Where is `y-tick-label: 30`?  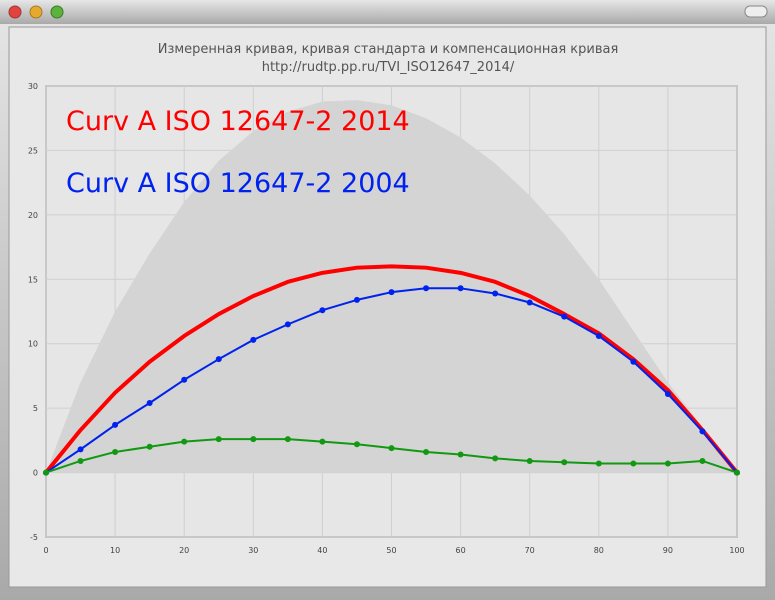
y-tick-label: 30 is located at coordinates (33, 86).